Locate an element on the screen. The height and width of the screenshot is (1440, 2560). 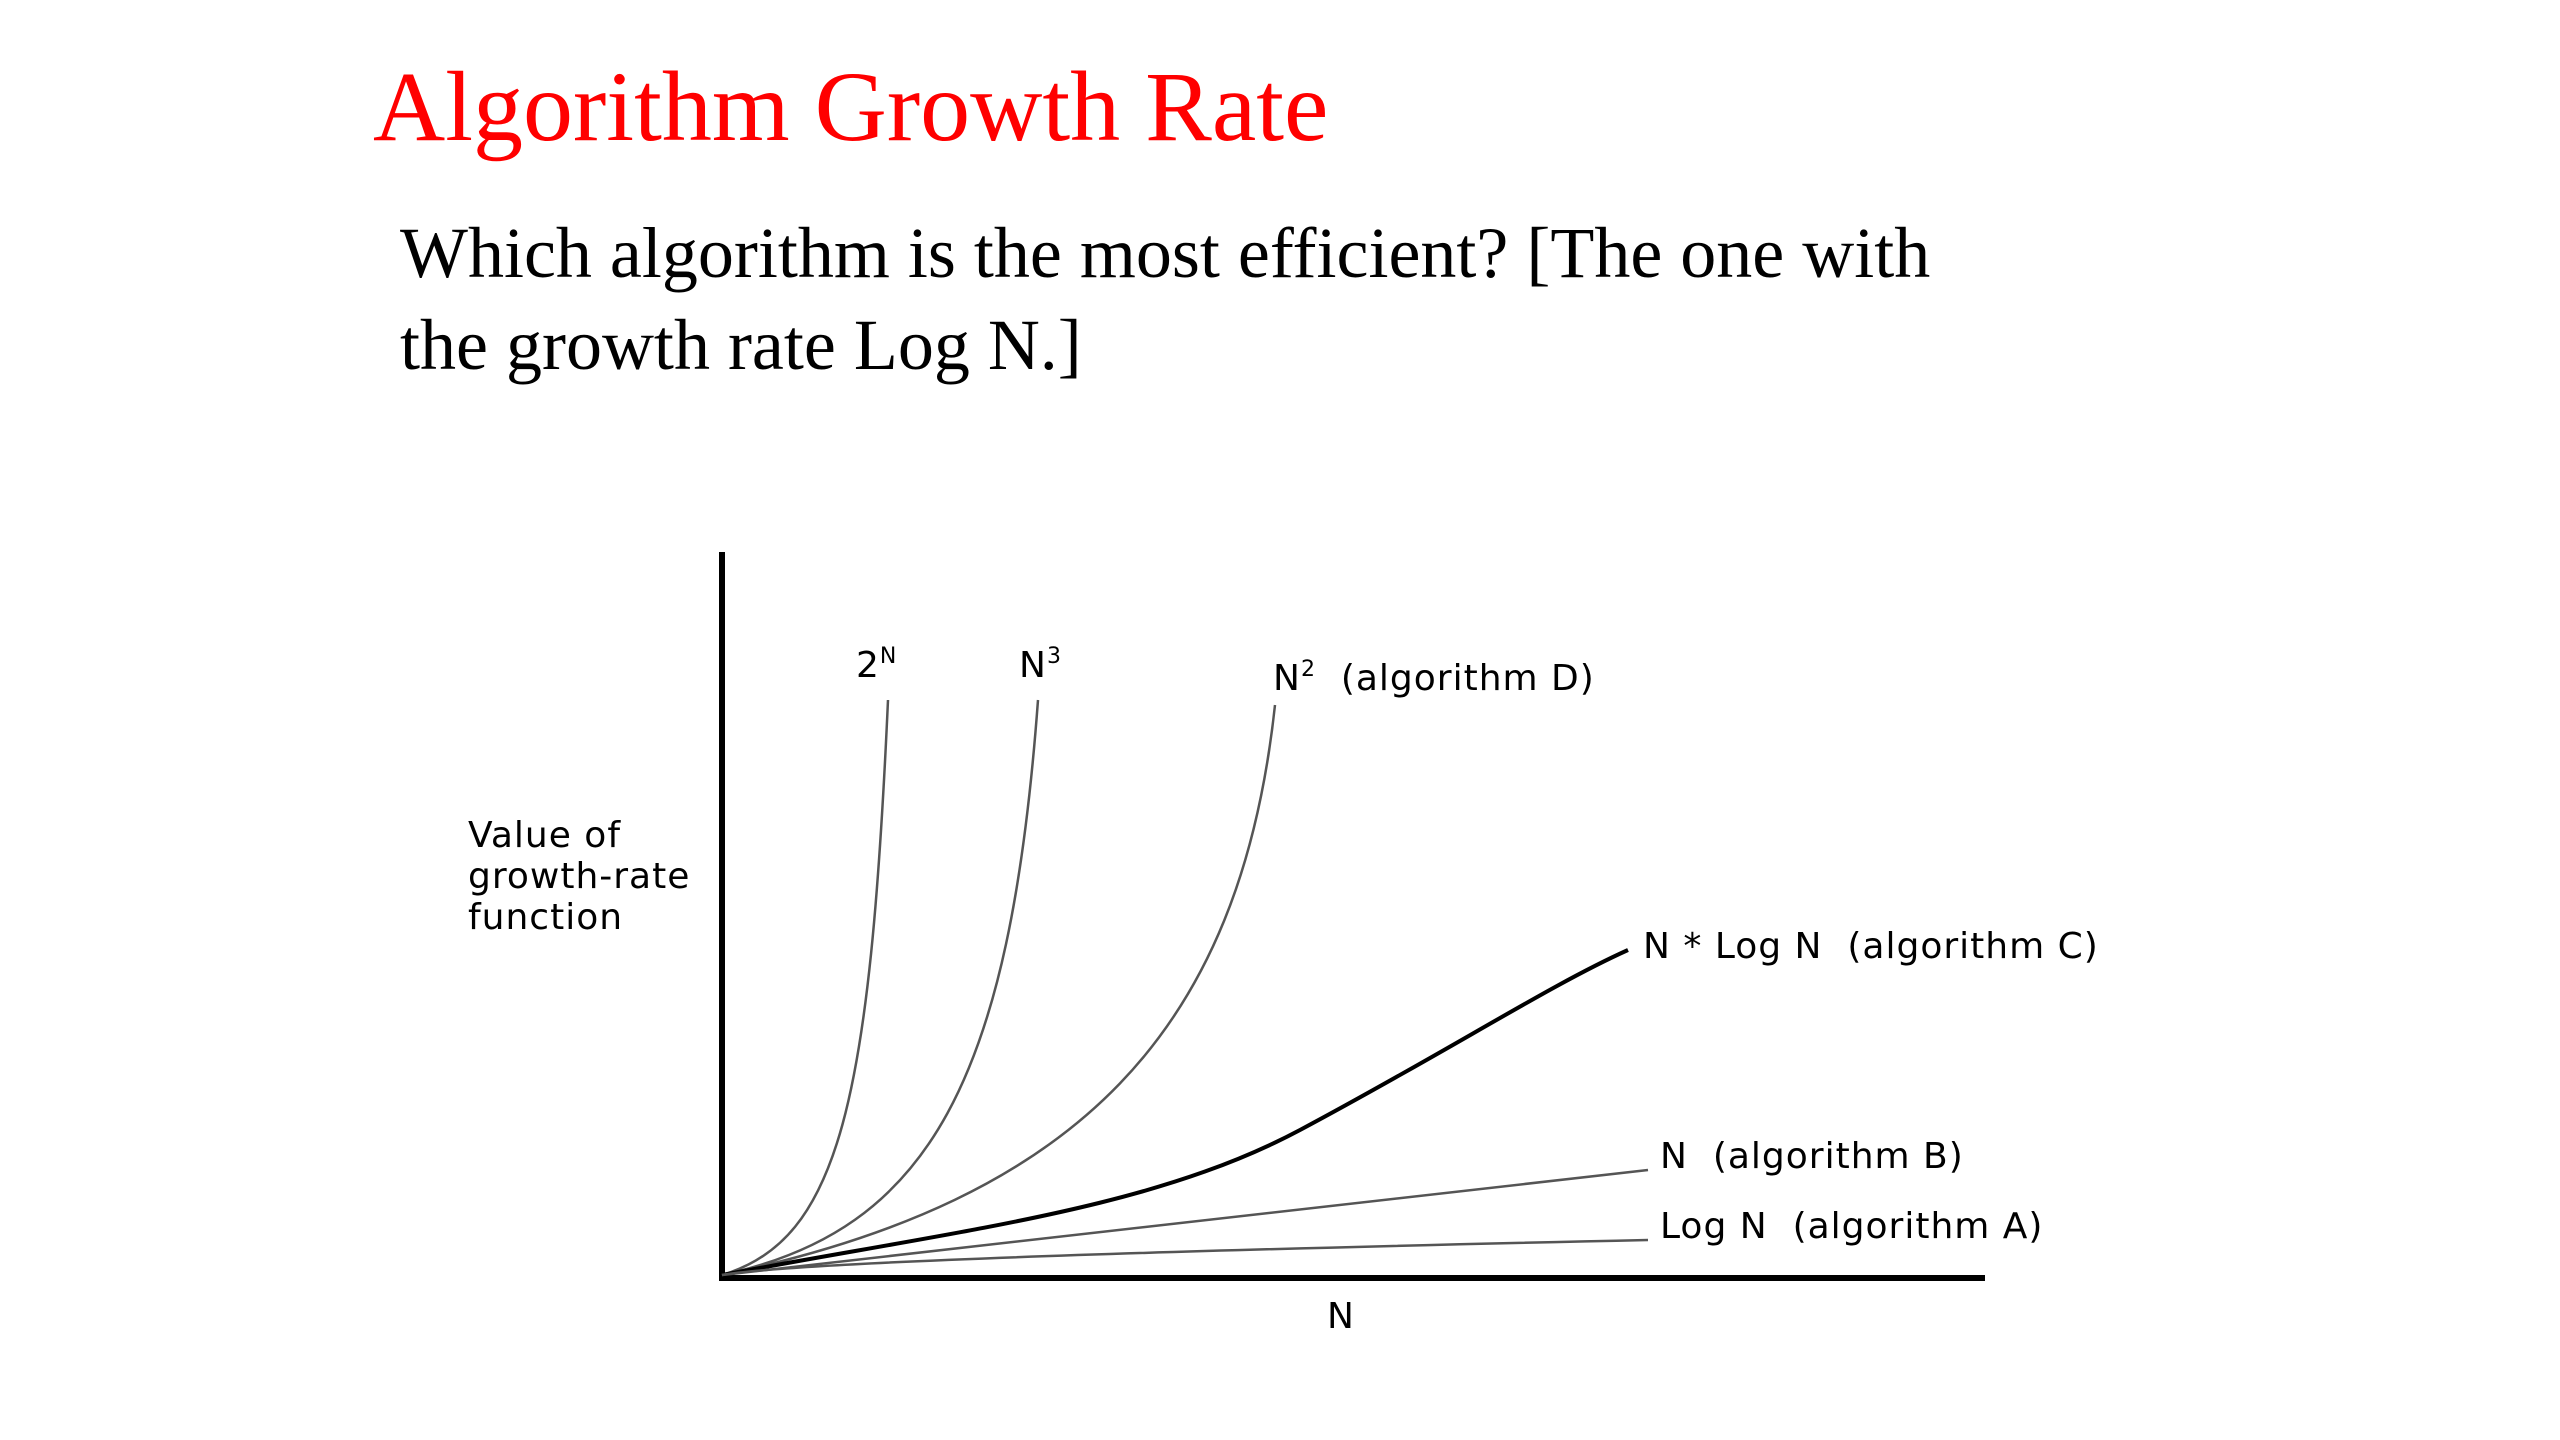
label-log-n: Log N (algorithm A) is located at coordinates (1851, 1226).